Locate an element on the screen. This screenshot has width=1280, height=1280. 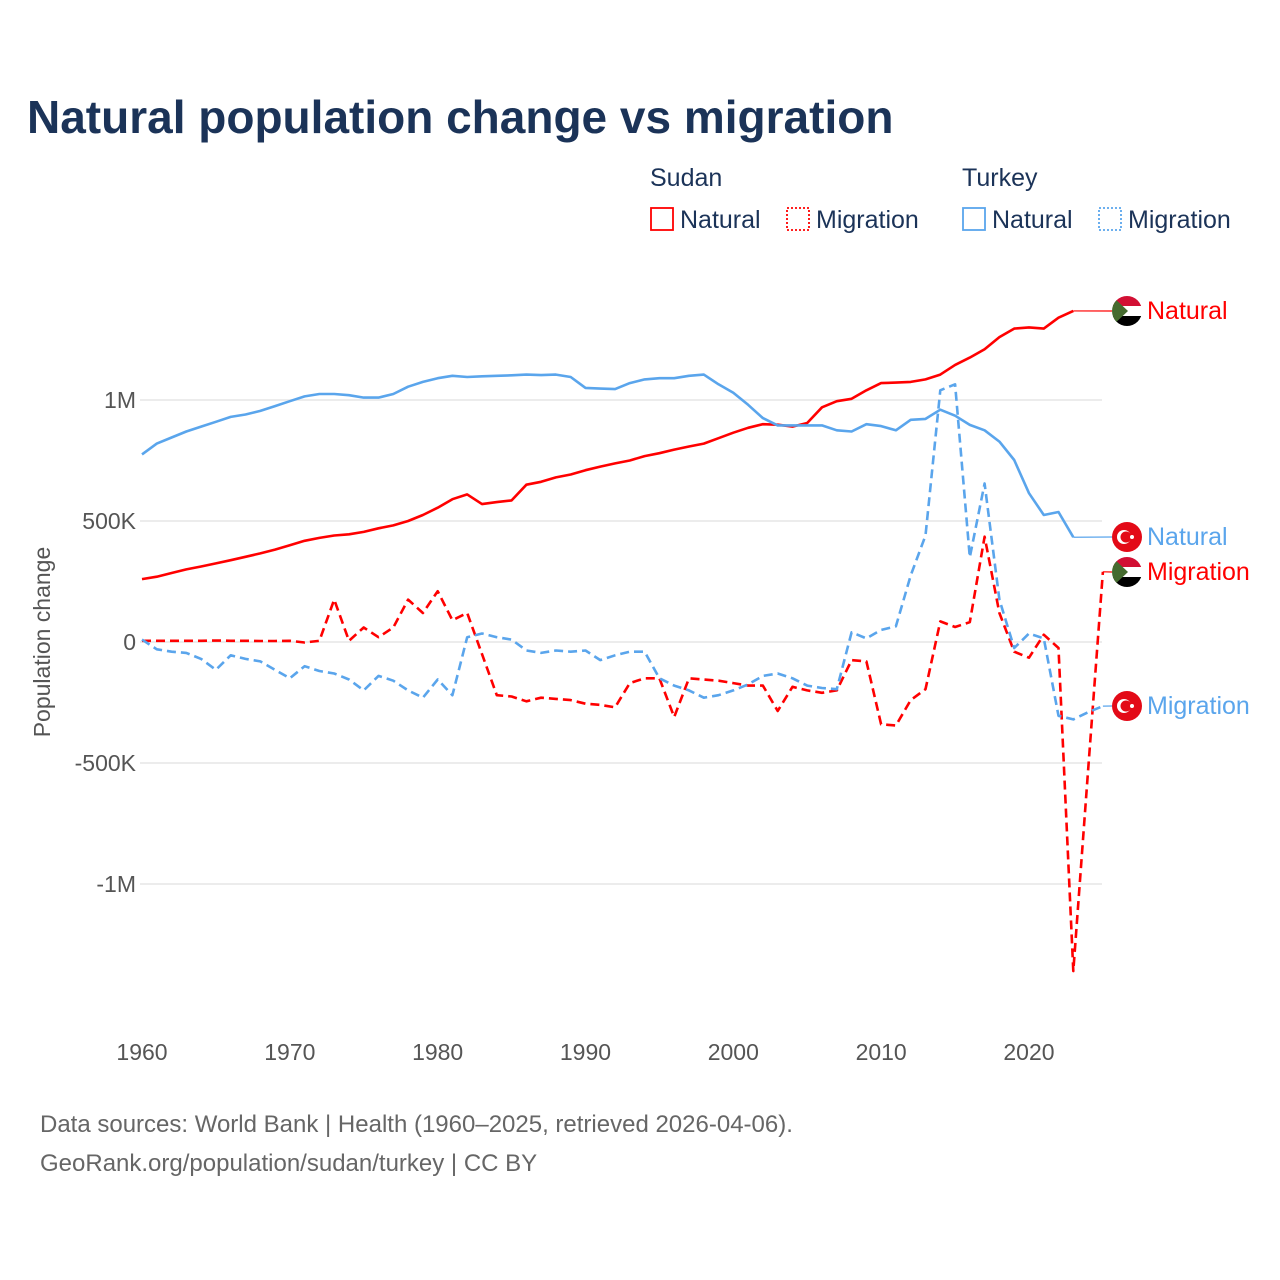
legend-group-sudan: Sudan is located at coordinates (686, 178).